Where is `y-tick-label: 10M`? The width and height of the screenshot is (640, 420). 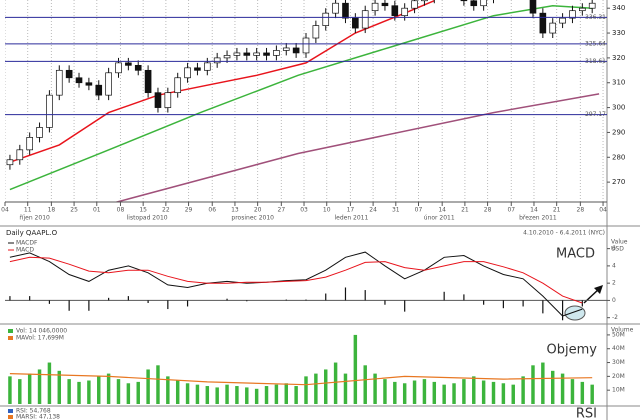
y-tick-label: 10M is located at coordinates (618, 390).